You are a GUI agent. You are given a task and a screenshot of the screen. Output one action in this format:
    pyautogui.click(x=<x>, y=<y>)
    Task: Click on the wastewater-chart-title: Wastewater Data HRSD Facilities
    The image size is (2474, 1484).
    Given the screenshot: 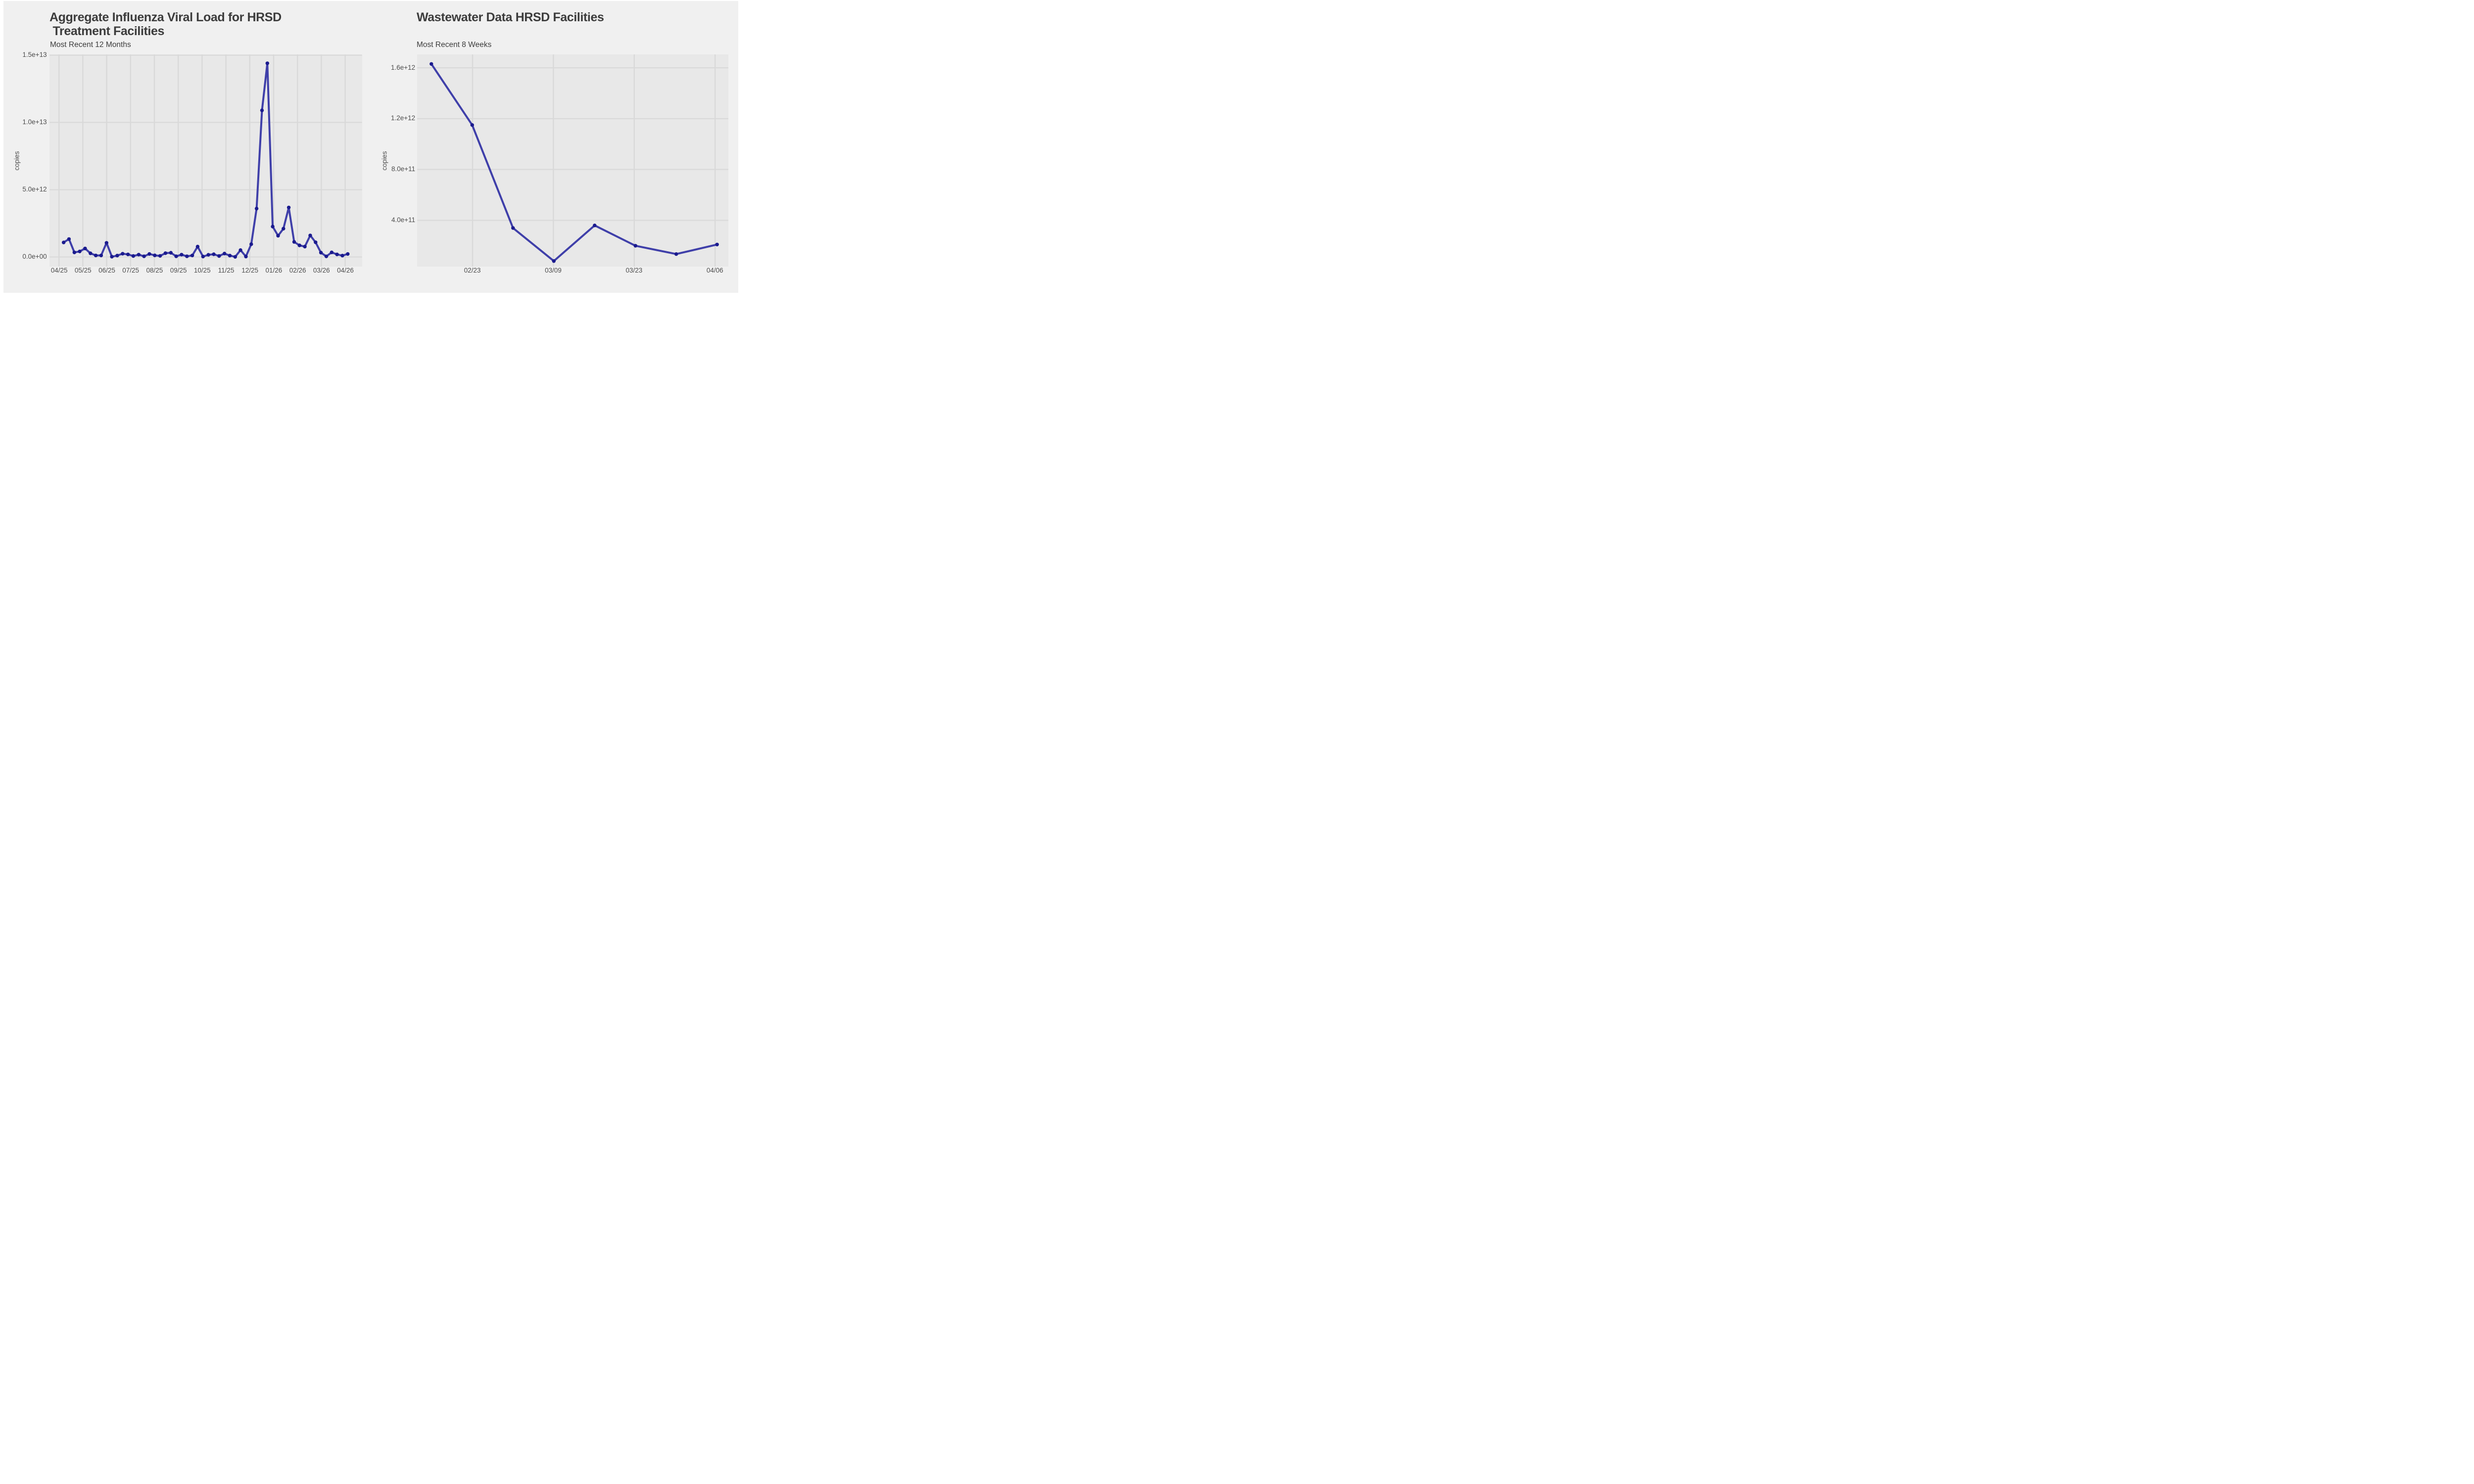 What is the action you would take?
    pyautogui.click(x=511, y=17)
    